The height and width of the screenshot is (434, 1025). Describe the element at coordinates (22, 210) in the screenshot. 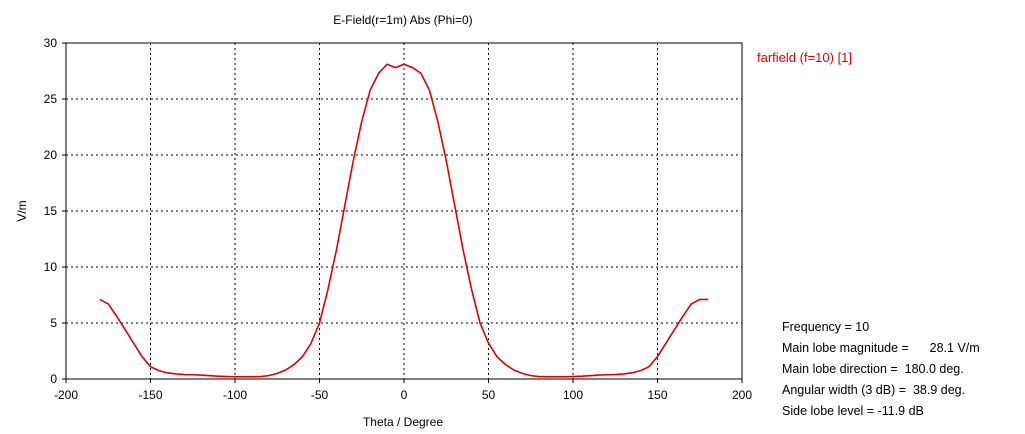

I see `y-axis-label: V/m` at that location.